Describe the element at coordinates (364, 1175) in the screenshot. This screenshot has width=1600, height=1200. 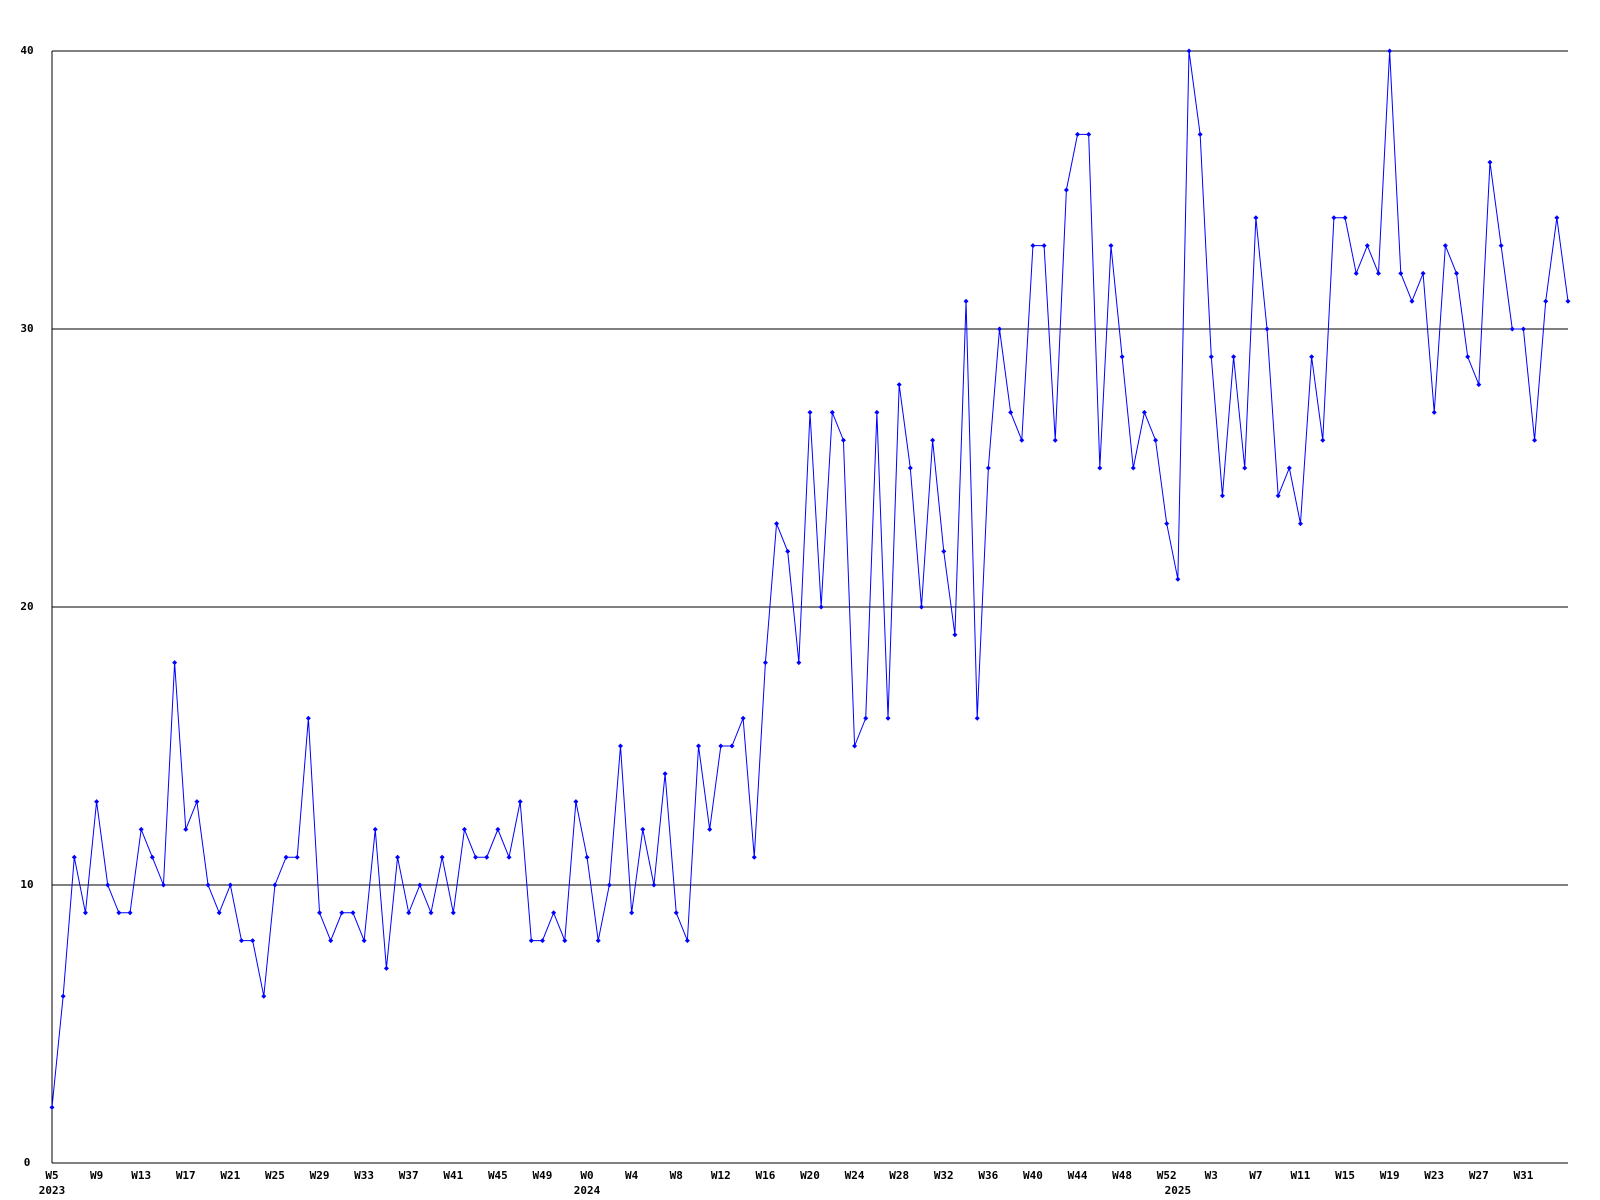
I see `x-tick-label: W33` at that location.